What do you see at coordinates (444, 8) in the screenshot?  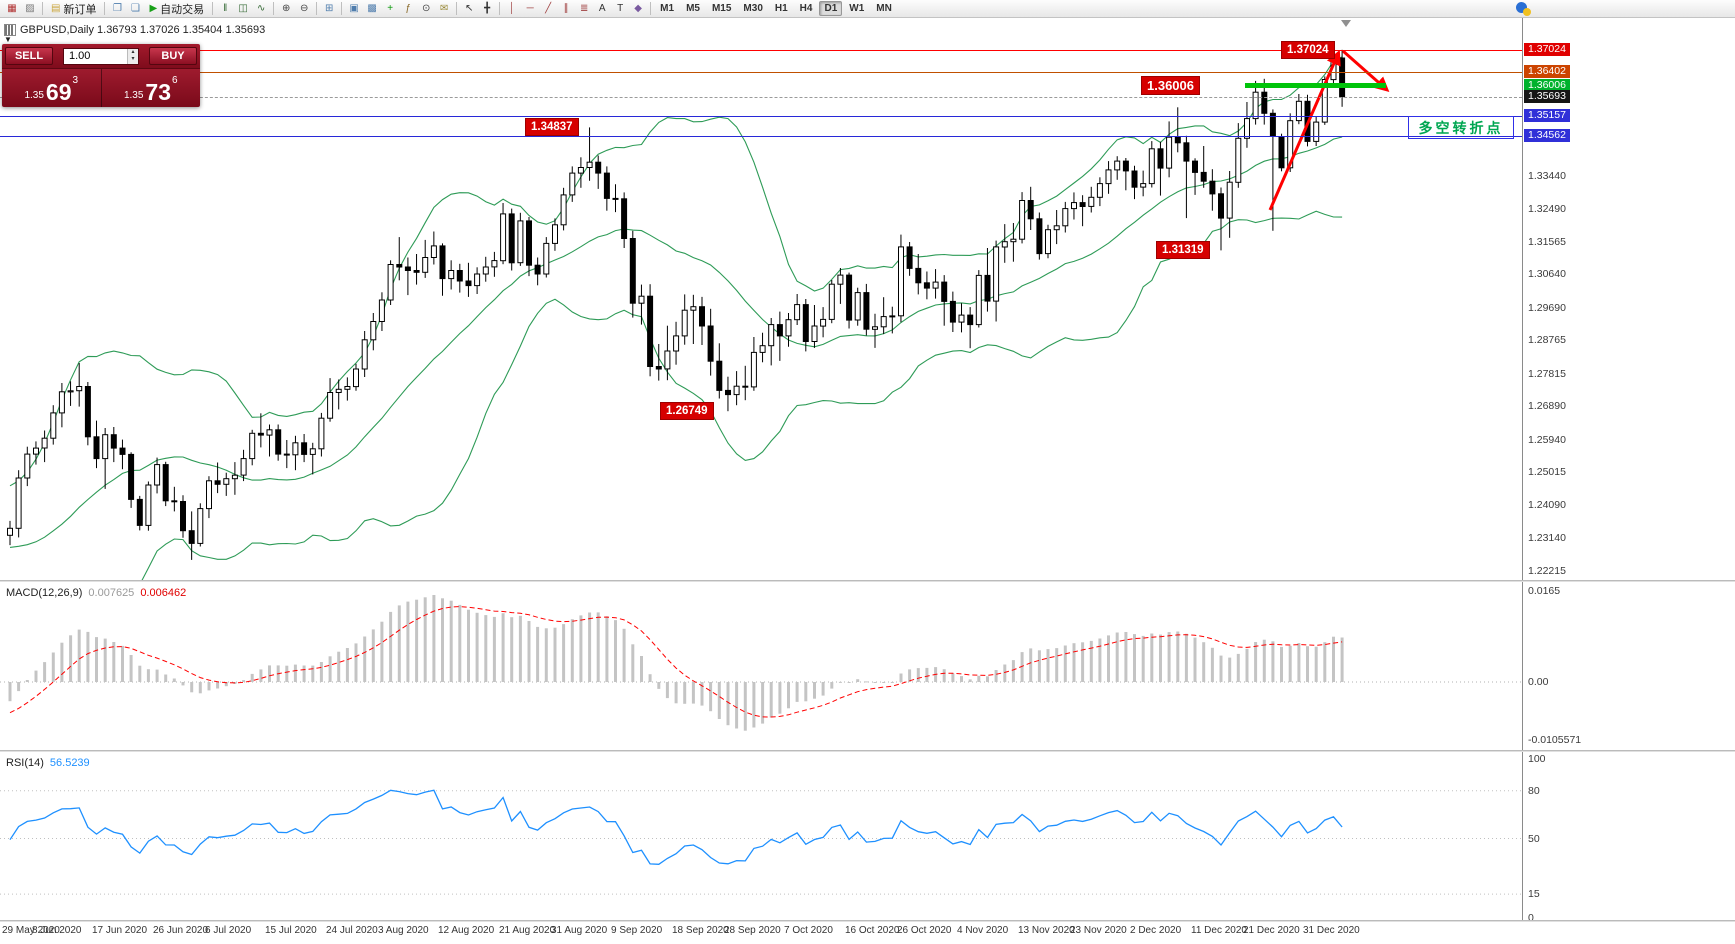 I see `mail-icon: ✉` at bounding box center [444, 8].